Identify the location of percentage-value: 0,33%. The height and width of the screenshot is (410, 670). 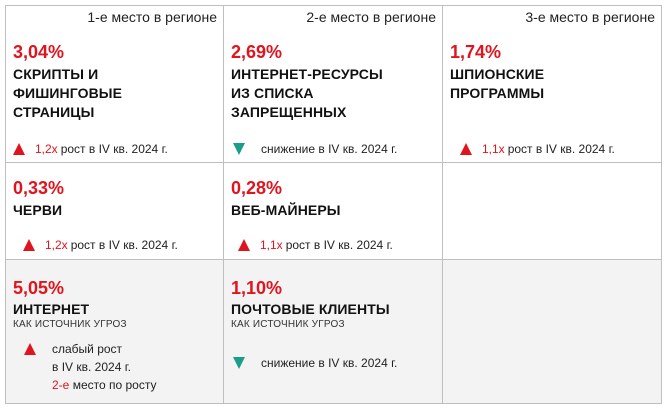
(39, 188).